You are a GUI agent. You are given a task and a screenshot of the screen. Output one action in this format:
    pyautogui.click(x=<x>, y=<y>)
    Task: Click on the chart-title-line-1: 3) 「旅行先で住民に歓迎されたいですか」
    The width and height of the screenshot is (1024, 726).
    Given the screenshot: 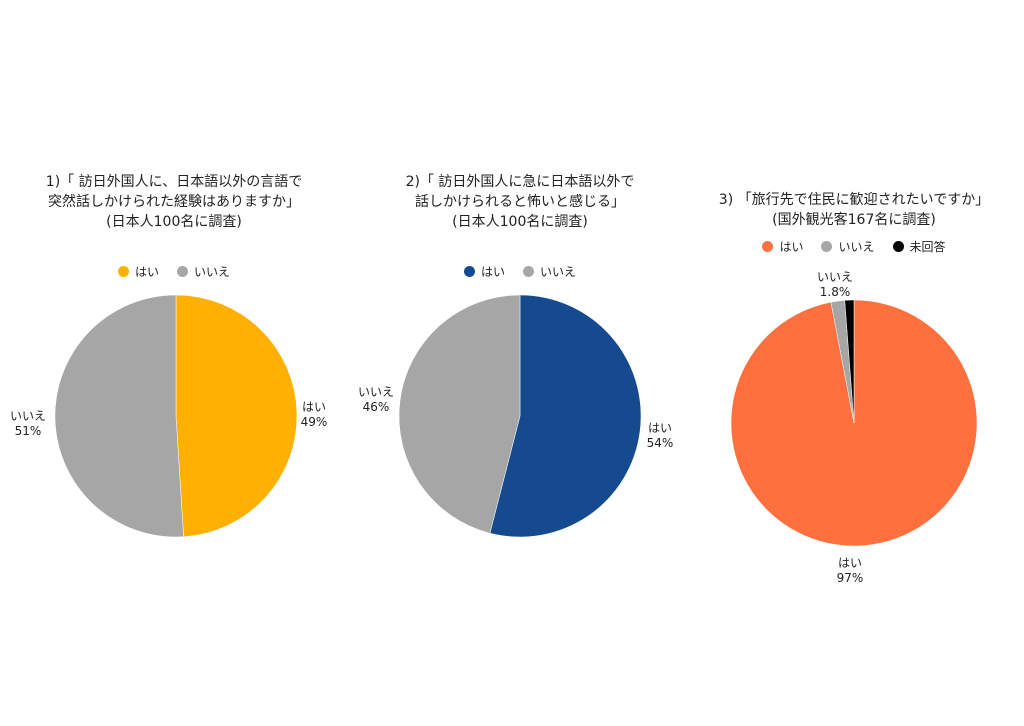 What is the action you would take?
    pyautogui.click(x=854, y=200)
    